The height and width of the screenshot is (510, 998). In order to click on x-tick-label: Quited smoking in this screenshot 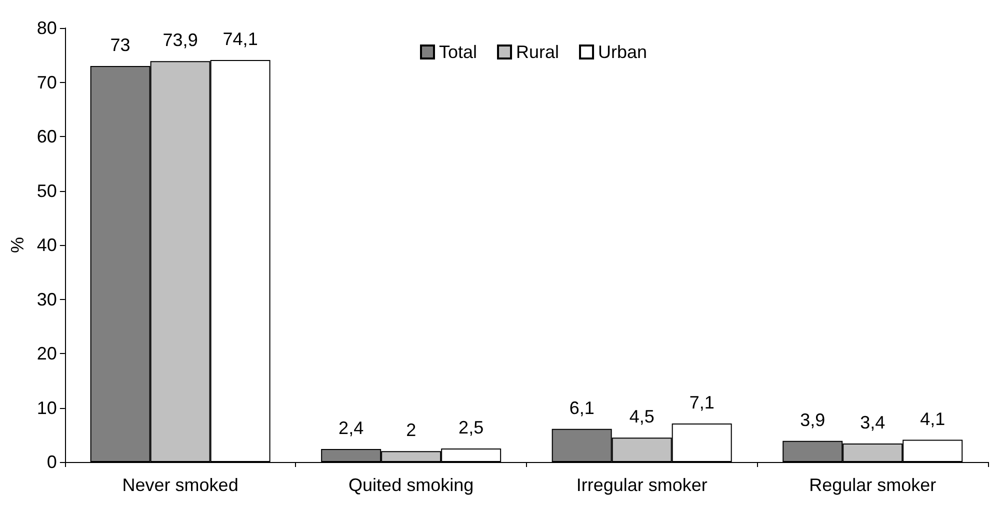, I will do `click(411, 485)`.